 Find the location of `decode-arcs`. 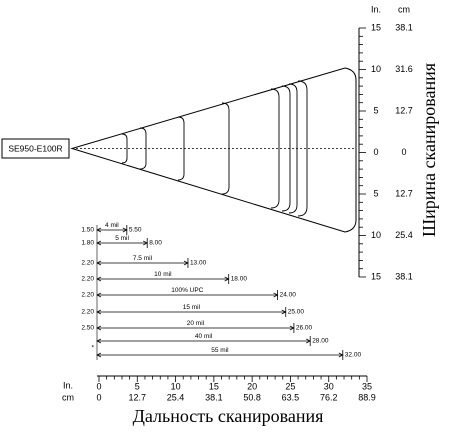

decode-arcs is located at coordinates (214, 148).